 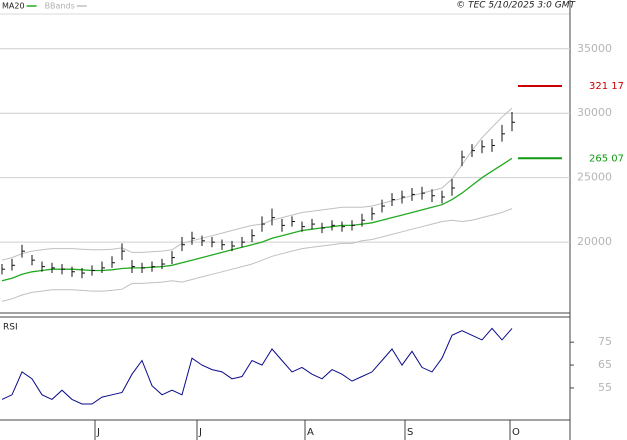 I want to click on y-tick-label: 20000, so click(x=594, y=241).